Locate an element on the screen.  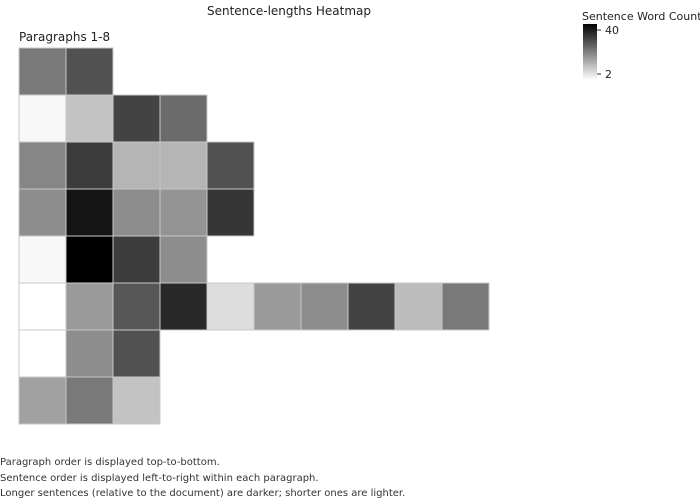
heatmap-cell-p6-s2 is located at coordinates (89, 306).